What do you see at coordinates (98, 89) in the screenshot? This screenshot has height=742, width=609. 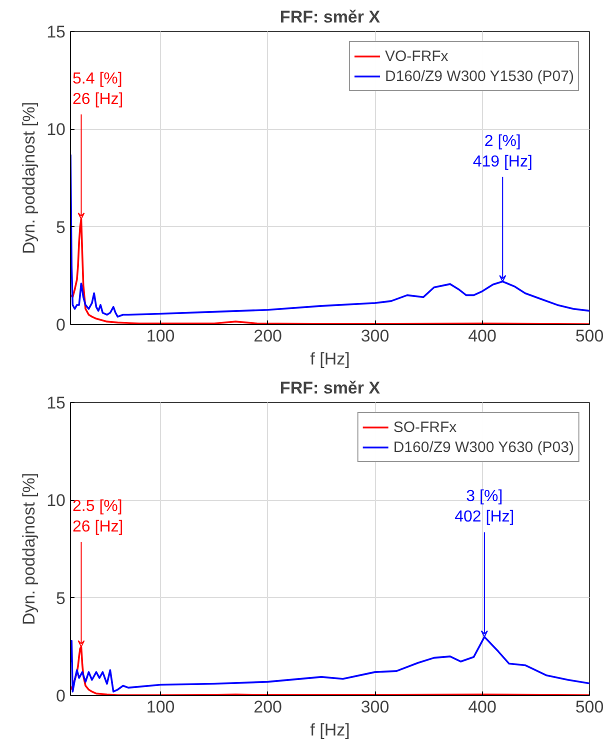 I see `annotation: 5.4 [%] 26 [Hz]` at bounding box center [98, 89].